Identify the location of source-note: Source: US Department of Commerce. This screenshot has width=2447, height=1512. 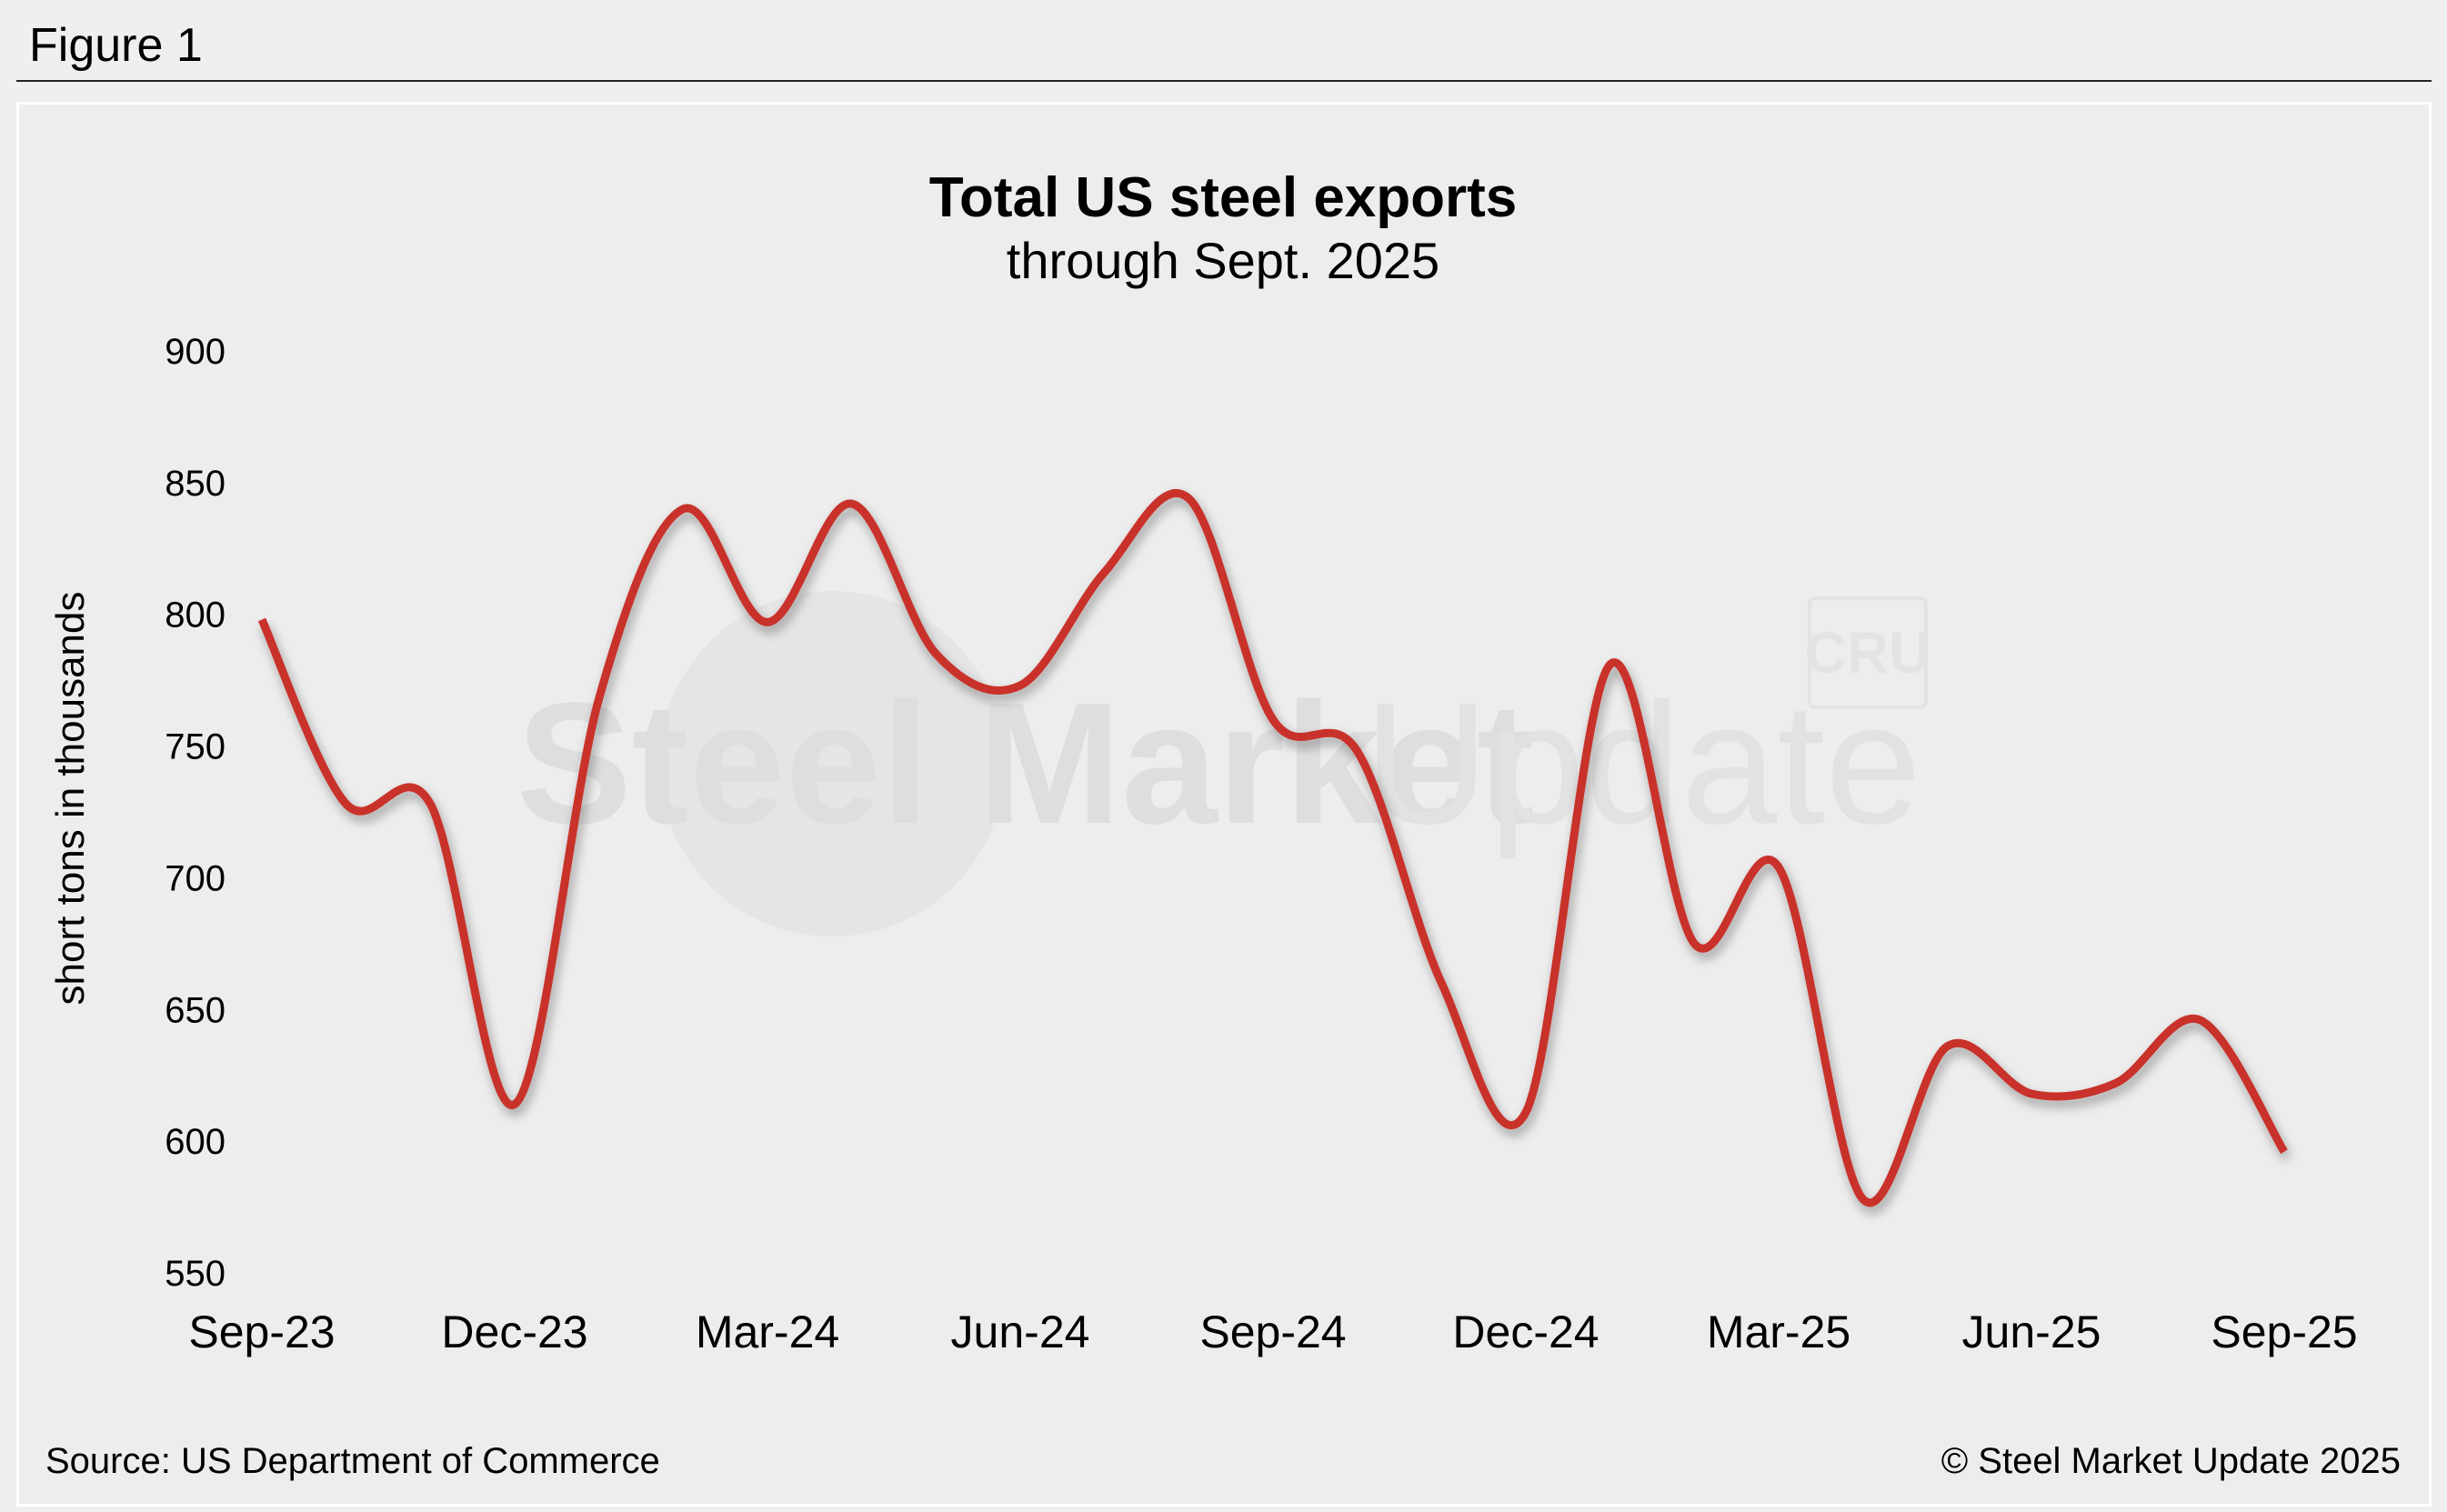
(352, 1461).